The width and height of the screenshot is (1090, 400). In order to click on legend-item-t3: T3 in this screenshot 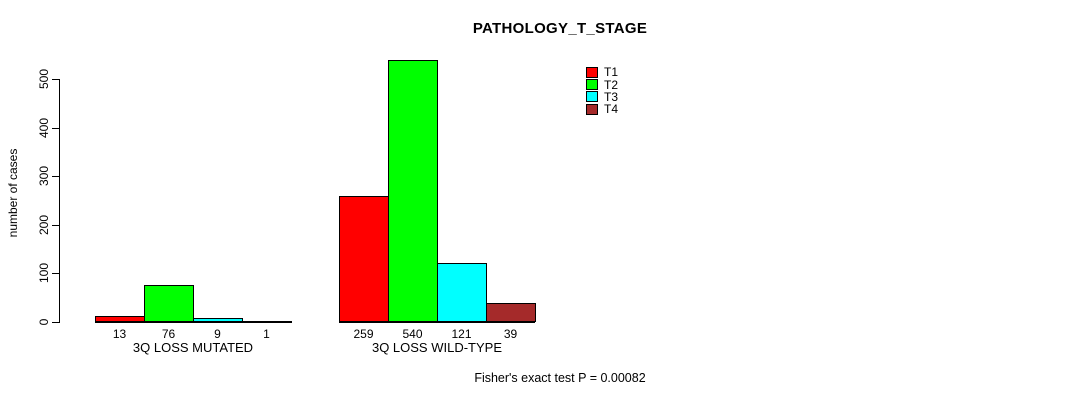, I will do `click(602, 97)`.